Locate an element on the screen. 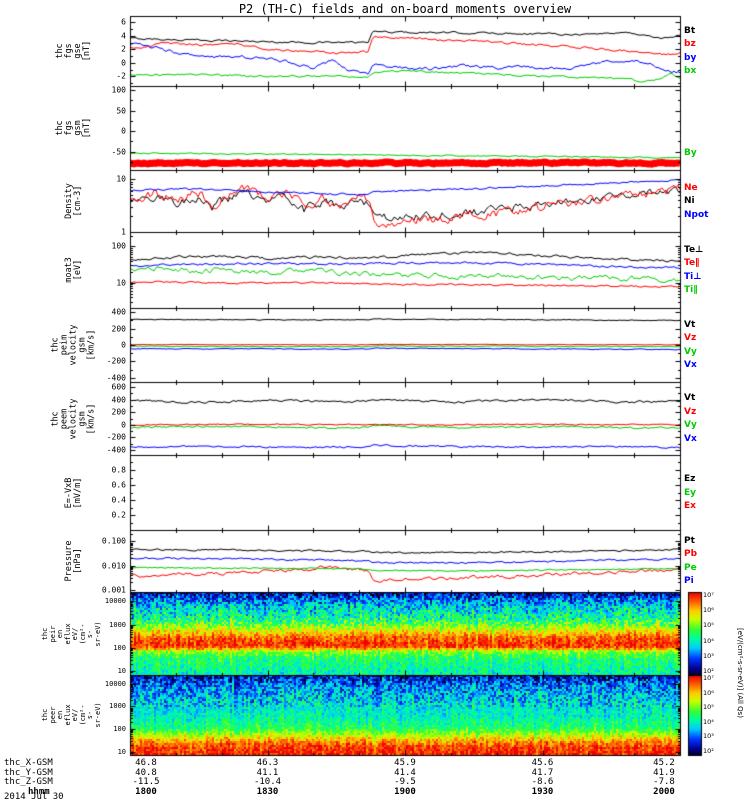 This screenshot has width=750, height=800. ytick-label-fgs-gse-3: 0 is located at coordinates (123, 63).